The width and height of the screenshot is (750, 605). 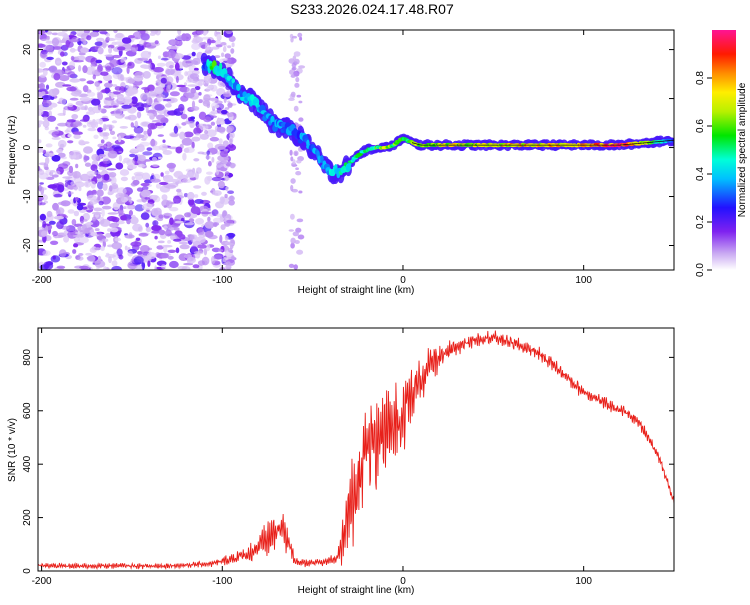 I want to click on x-tick-label: 0, so click(x=403, y=280).